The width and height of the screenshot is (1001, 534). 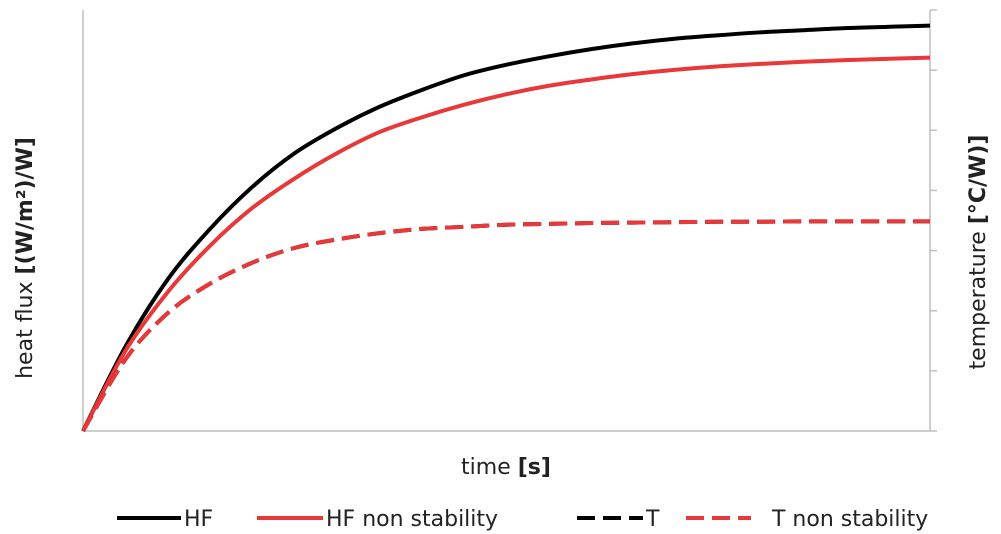 What do you see at coordinates (652, 519) in the screenshot?
I see `legend-label-t: T` at bounding box center [652, 519].